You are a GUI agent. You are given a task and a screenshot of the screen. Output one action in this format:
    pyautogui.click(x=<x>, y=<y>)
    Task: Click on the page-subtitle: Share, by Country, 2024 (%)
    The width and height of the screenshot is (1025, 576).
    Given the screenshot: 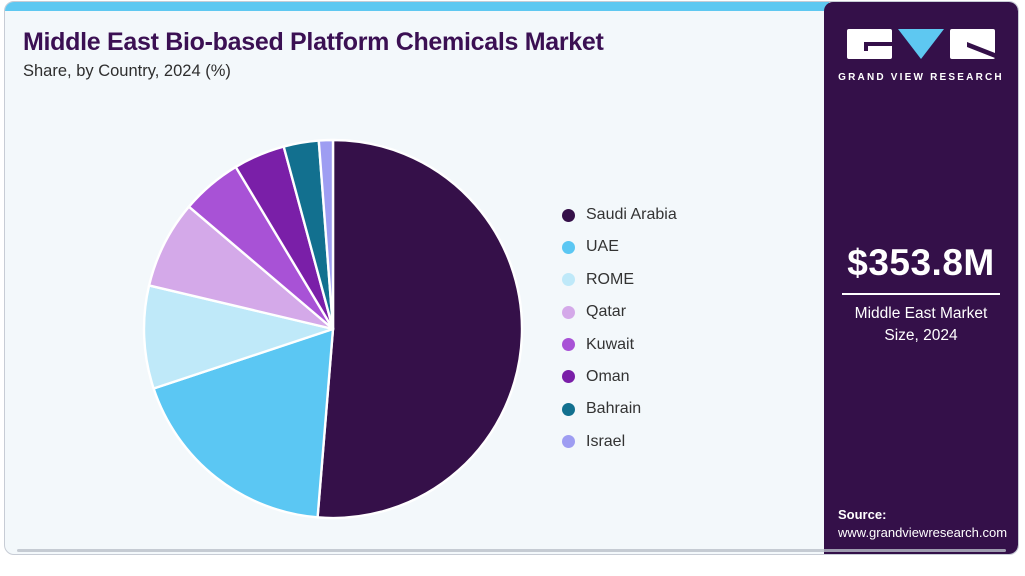 What is the action you would take?
    pyautogui.click(x=127, y=71)
    